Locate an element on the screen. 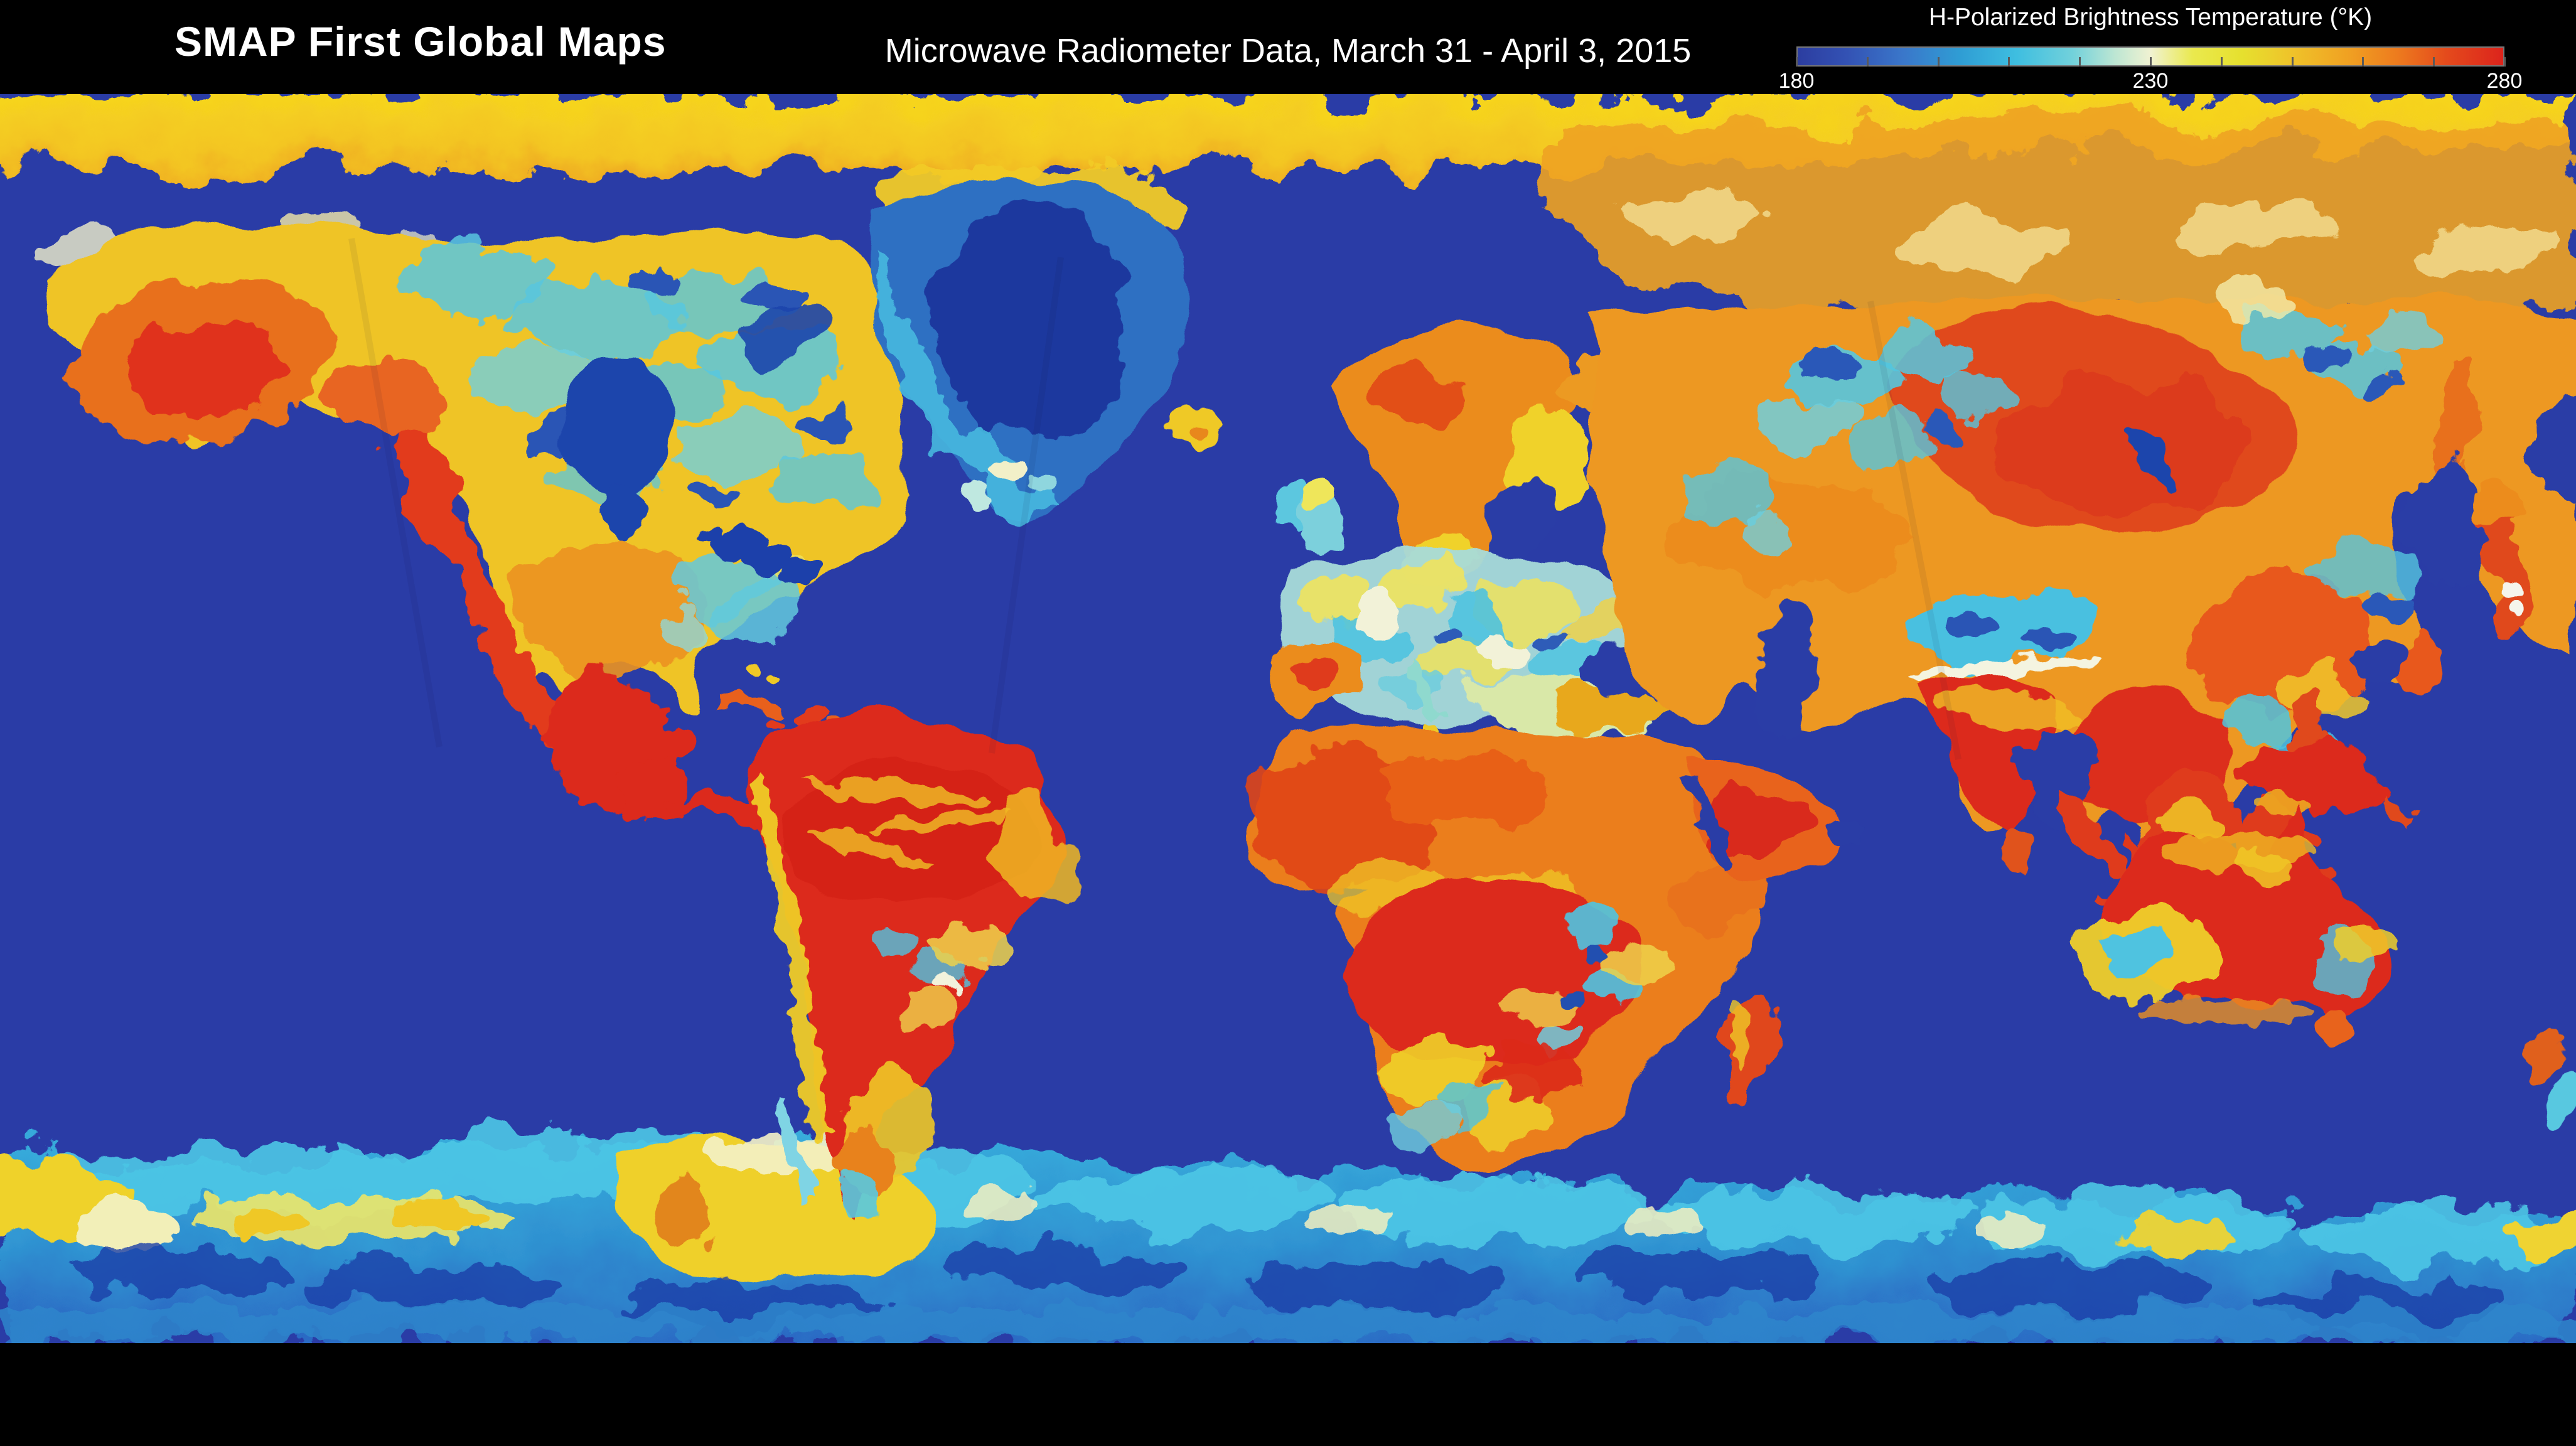 The height and width of the screenshot is (1446, 2576). greenland-cyan-rim is located at coordinates (961, 387).